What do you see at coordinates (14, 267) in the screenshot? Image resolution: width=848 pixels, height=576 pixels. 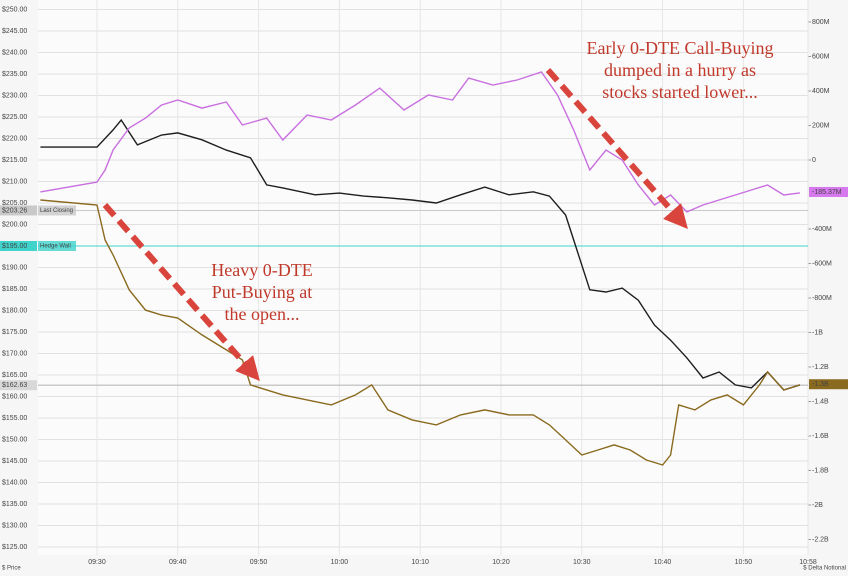 I see `y-tick-label: $190.00` at bounding box center [14, 267].